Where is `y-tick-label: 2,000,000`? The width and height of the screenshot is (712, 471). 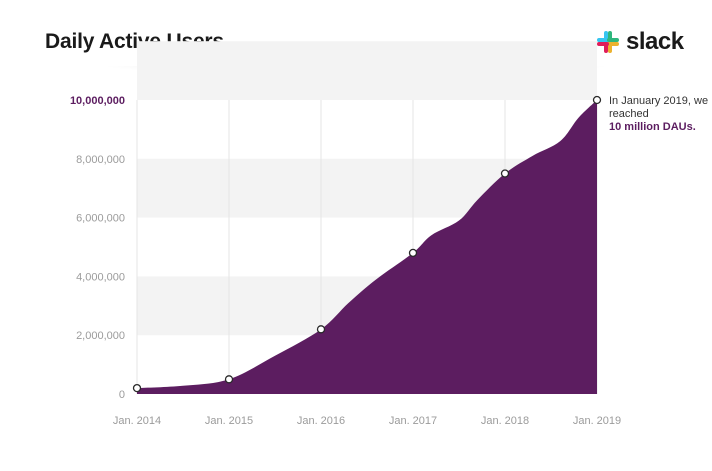 y-tick-label: 2,000,000 is located at coordinates (100, 336).